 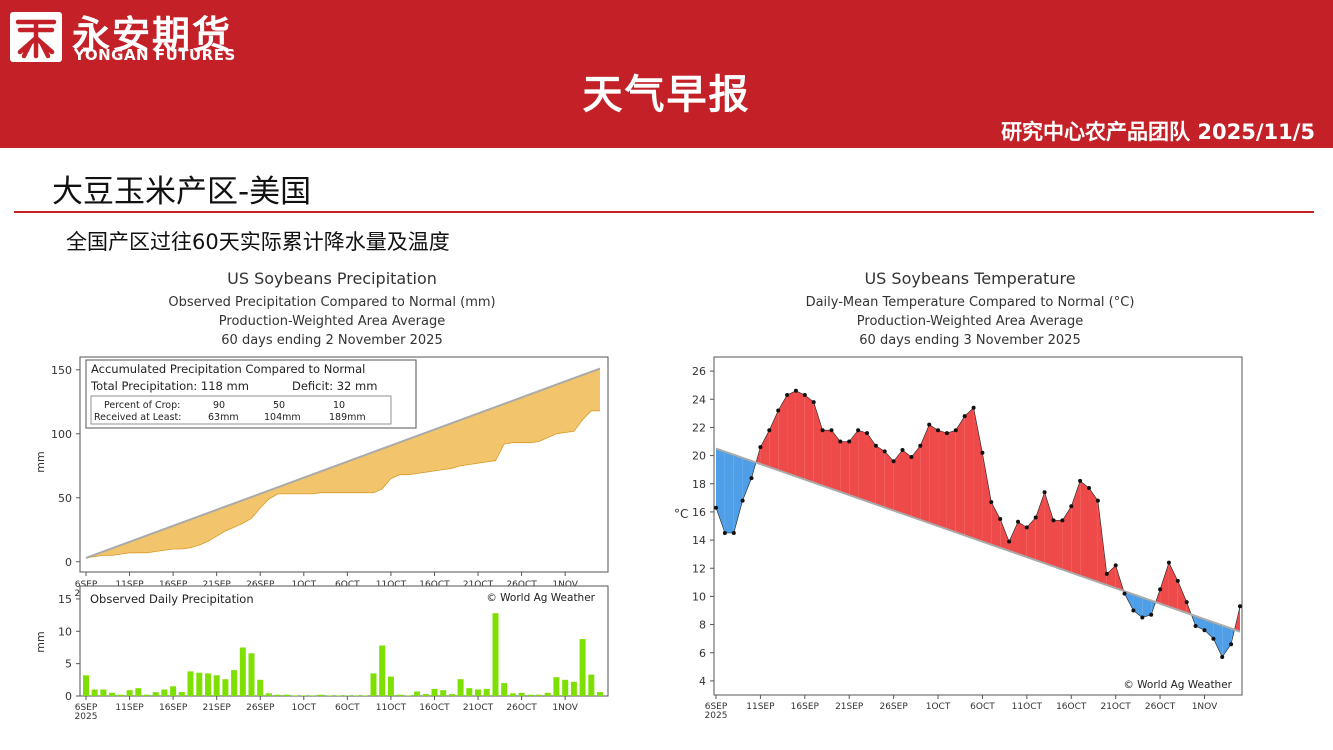 What do you see at coordinates (260, 585) in the screenshot?
I see `precip-x-tick-label: 26SEP` at bounding box center [260, 585].